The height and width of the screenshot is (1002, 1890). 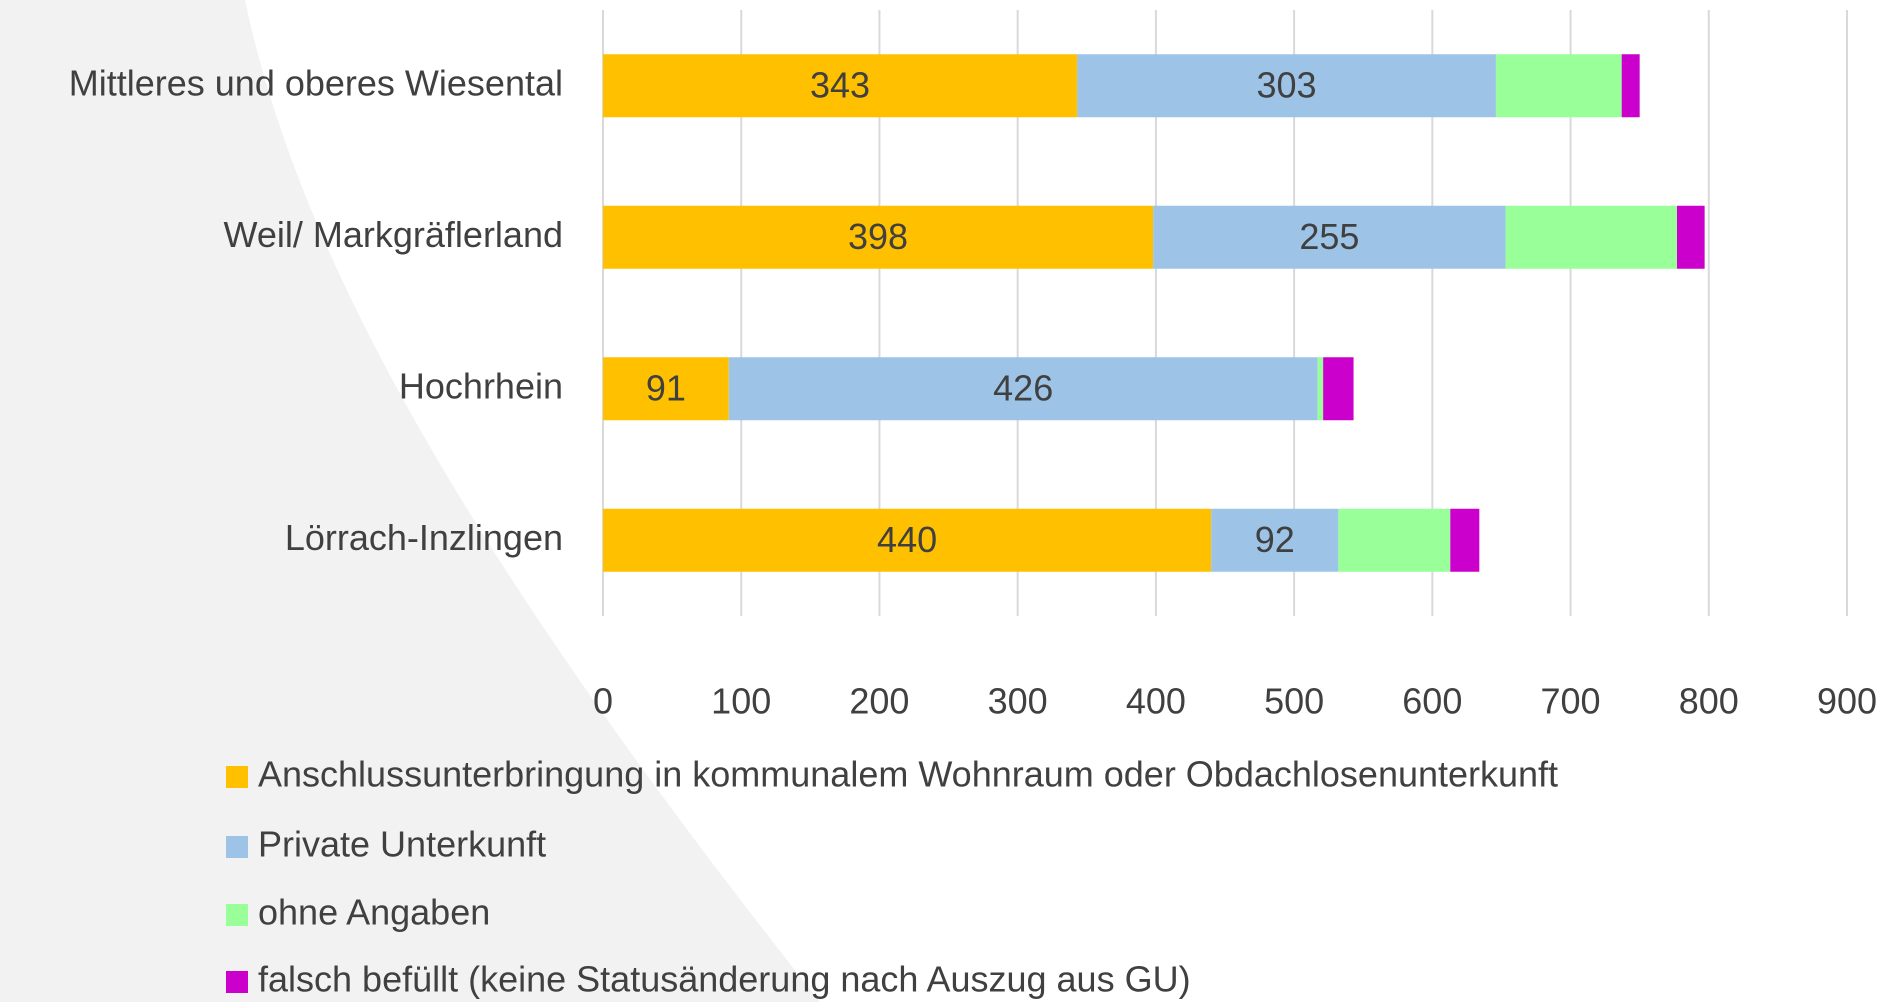 I want to click on x-tick-label: 800, so click(x=1709, y=701).